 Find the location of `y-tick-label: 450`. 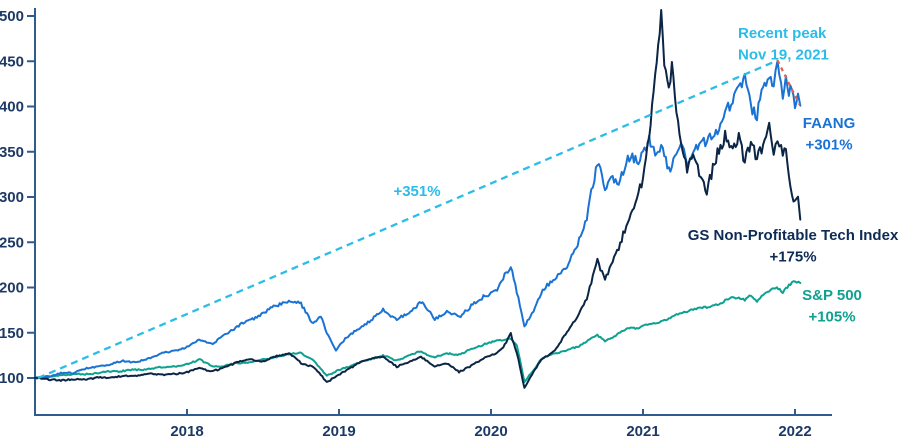

y-tick-label: 450 is located at coordinates (12, 61).